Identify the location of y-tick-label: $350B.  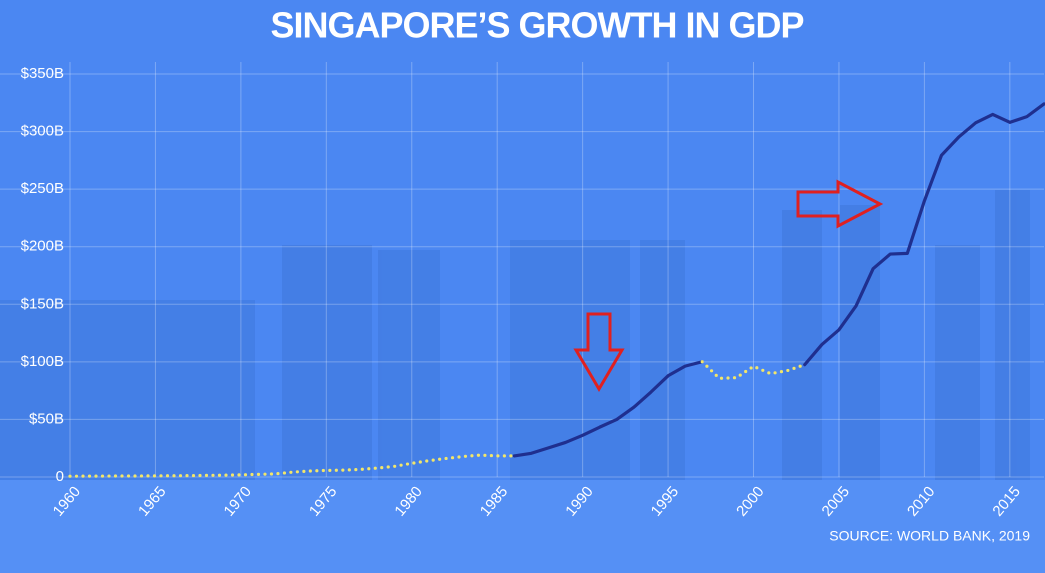
(42, 73).